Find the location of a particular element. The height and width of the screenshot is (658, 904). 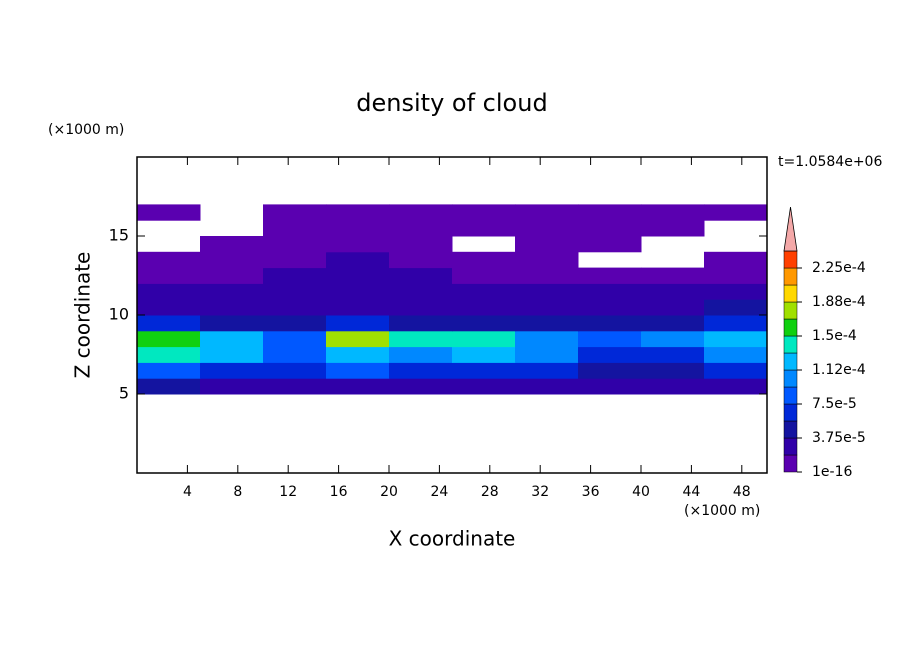

colorbar-label: 1.88e-4 is located at coordinates (839, 302).